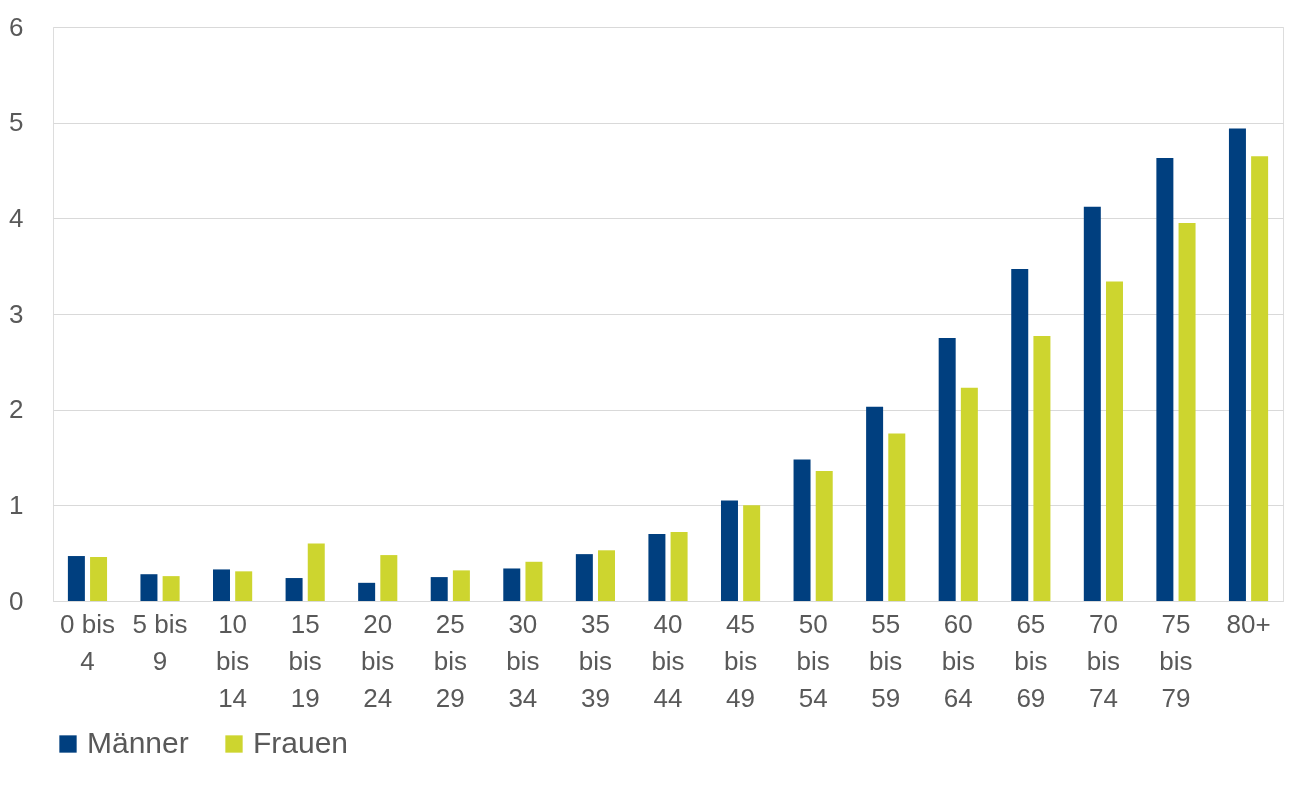  Describe the element at coordinates (813, 660) in the screenshot. I see `x-tick-label: 50 bis 54` at that location.